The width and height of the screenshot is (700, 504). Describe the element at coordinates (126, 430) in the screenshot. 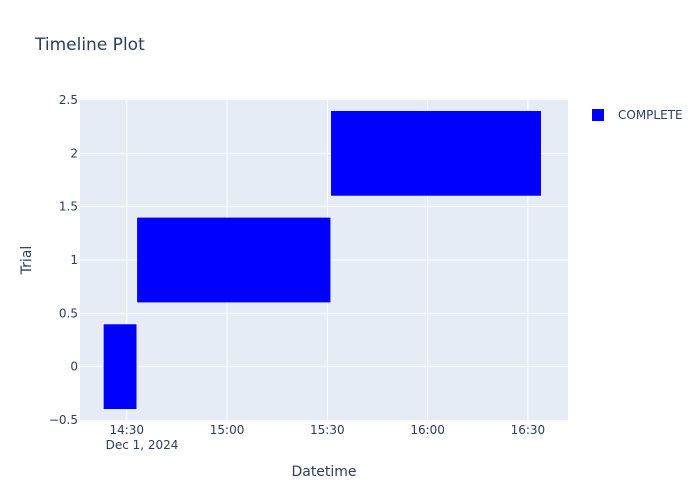

I see `x-tick-label: 14:30` at that location.